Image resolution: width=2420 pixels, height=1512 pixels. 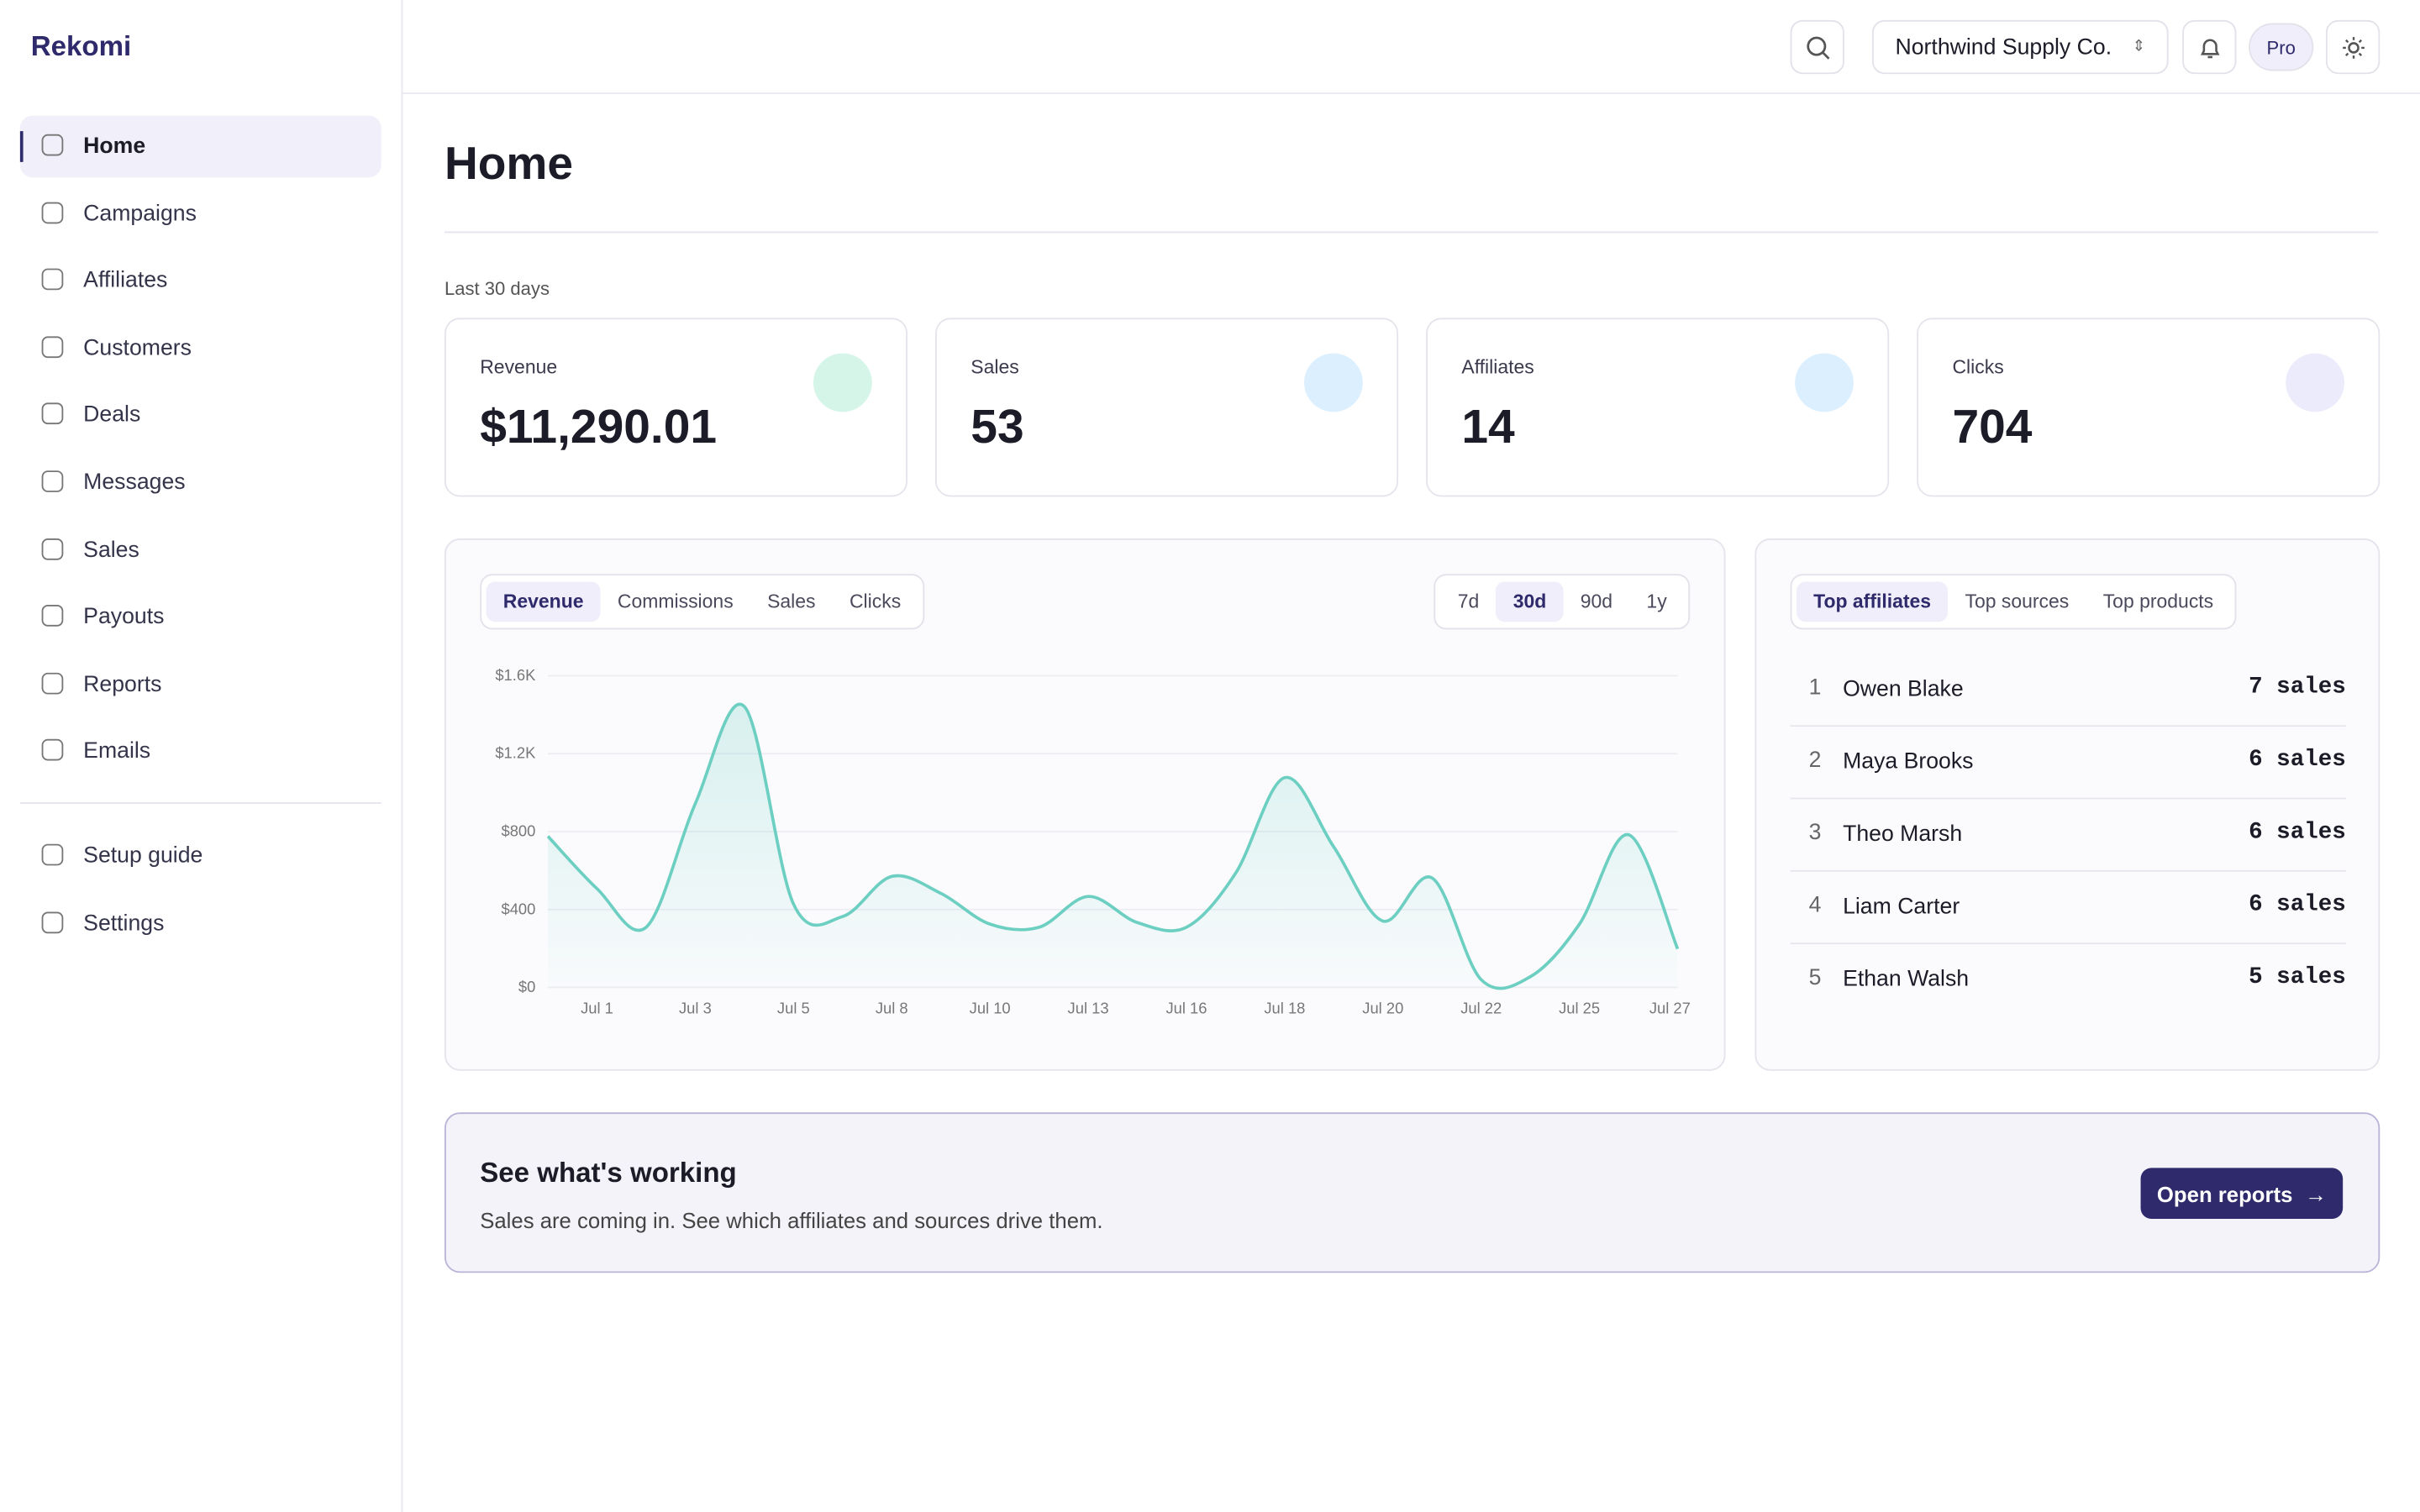 I want to click on nav-label: Setup guide, so click(x=143, y=856).